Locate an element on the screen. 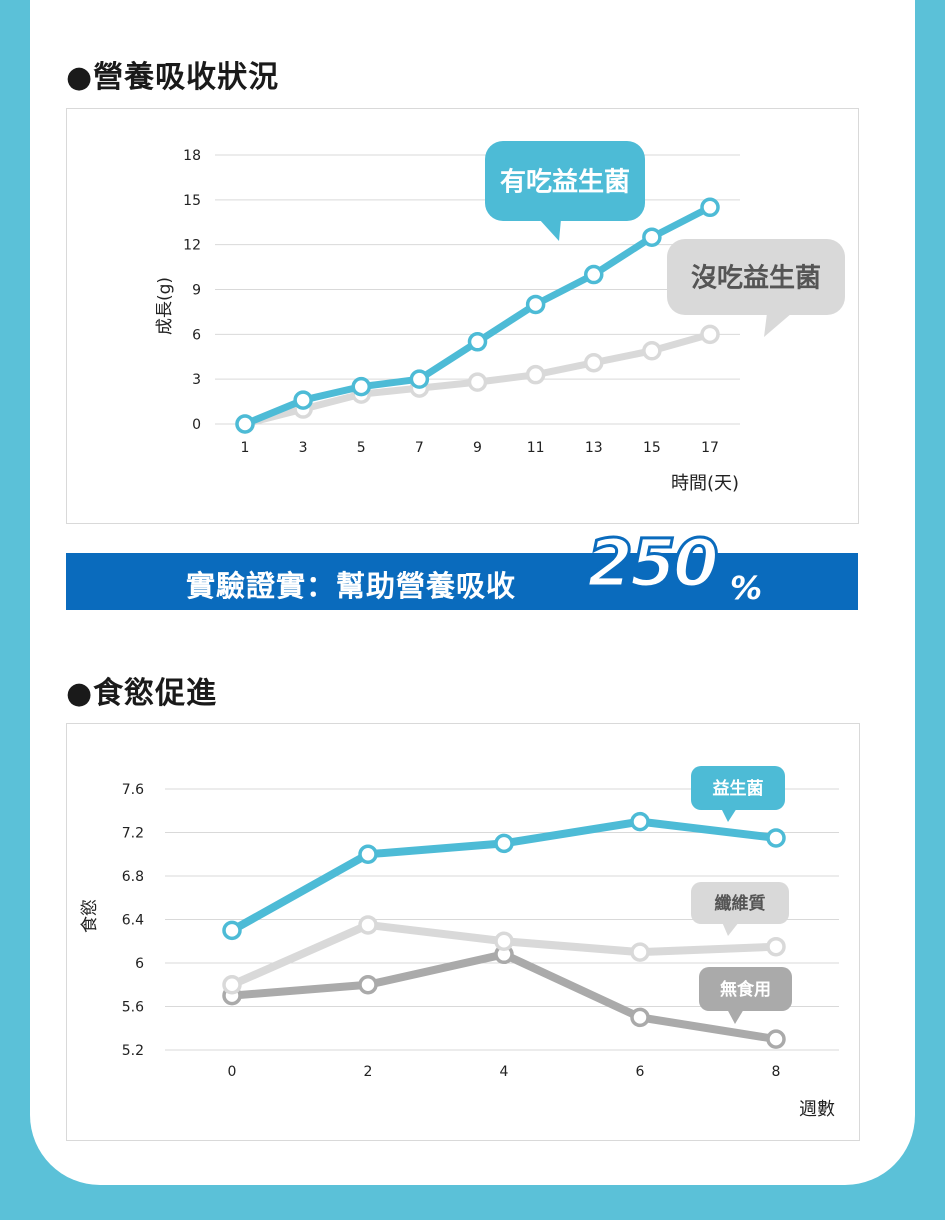 This screenshot has height=1220, width=945. x-tick-label: 9 is located at coordinates (477, 448).